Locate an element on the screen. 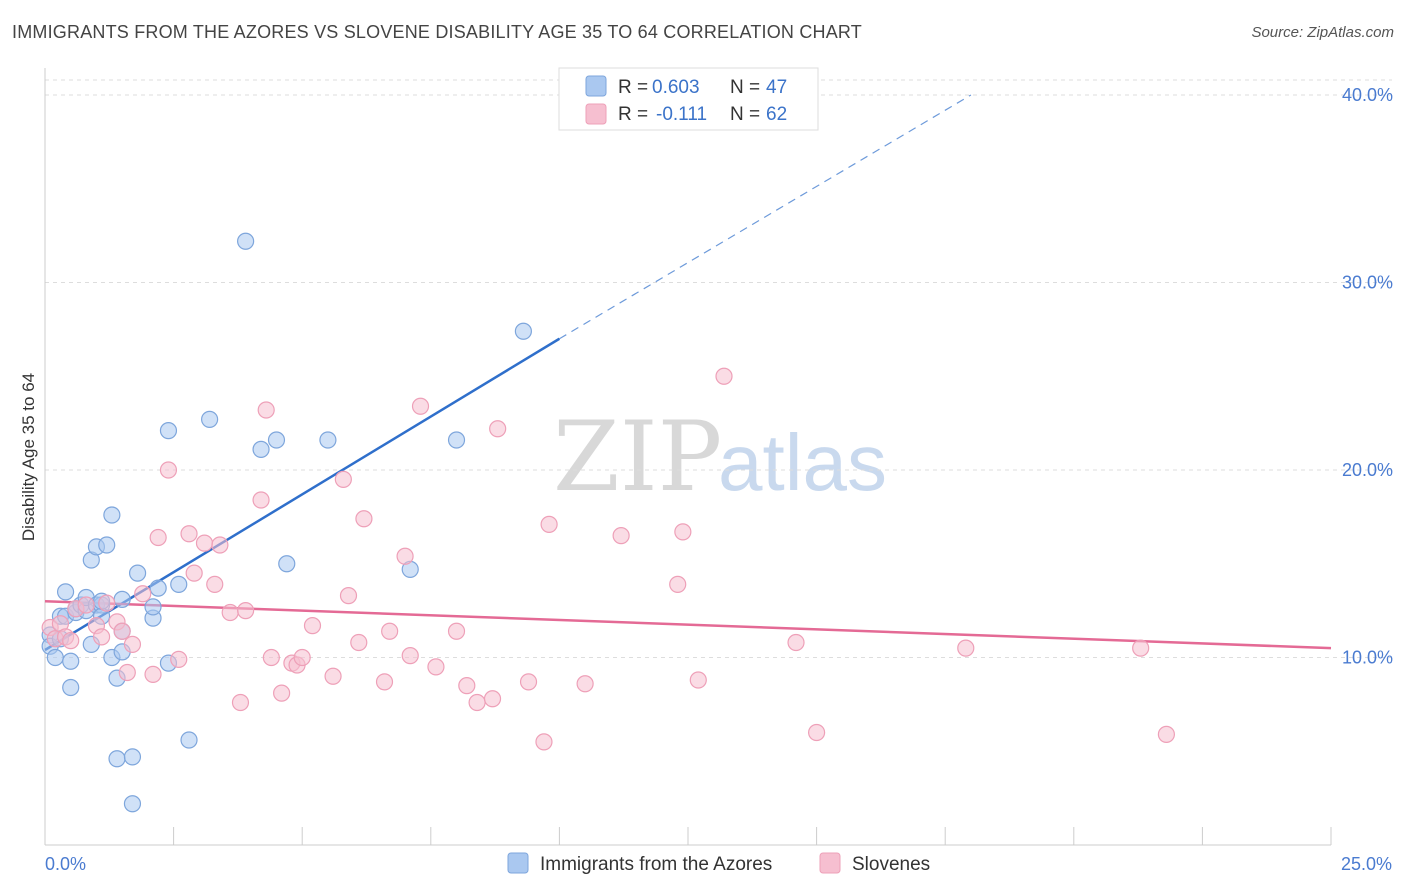  stats-r-label-1: R = is located at coordinates (633, 87).